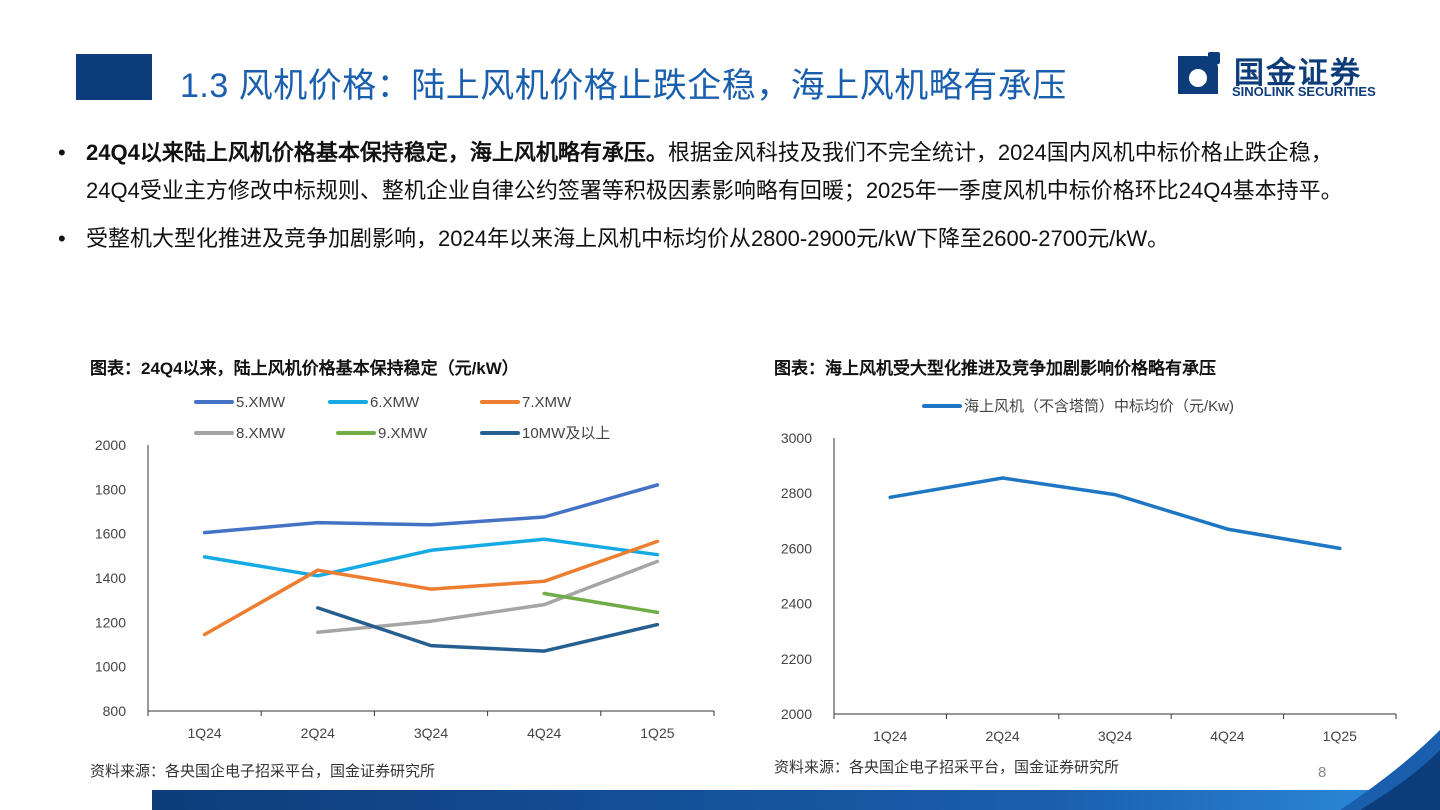  I want to click on y-tick-label: 1400, so click(110, 578).